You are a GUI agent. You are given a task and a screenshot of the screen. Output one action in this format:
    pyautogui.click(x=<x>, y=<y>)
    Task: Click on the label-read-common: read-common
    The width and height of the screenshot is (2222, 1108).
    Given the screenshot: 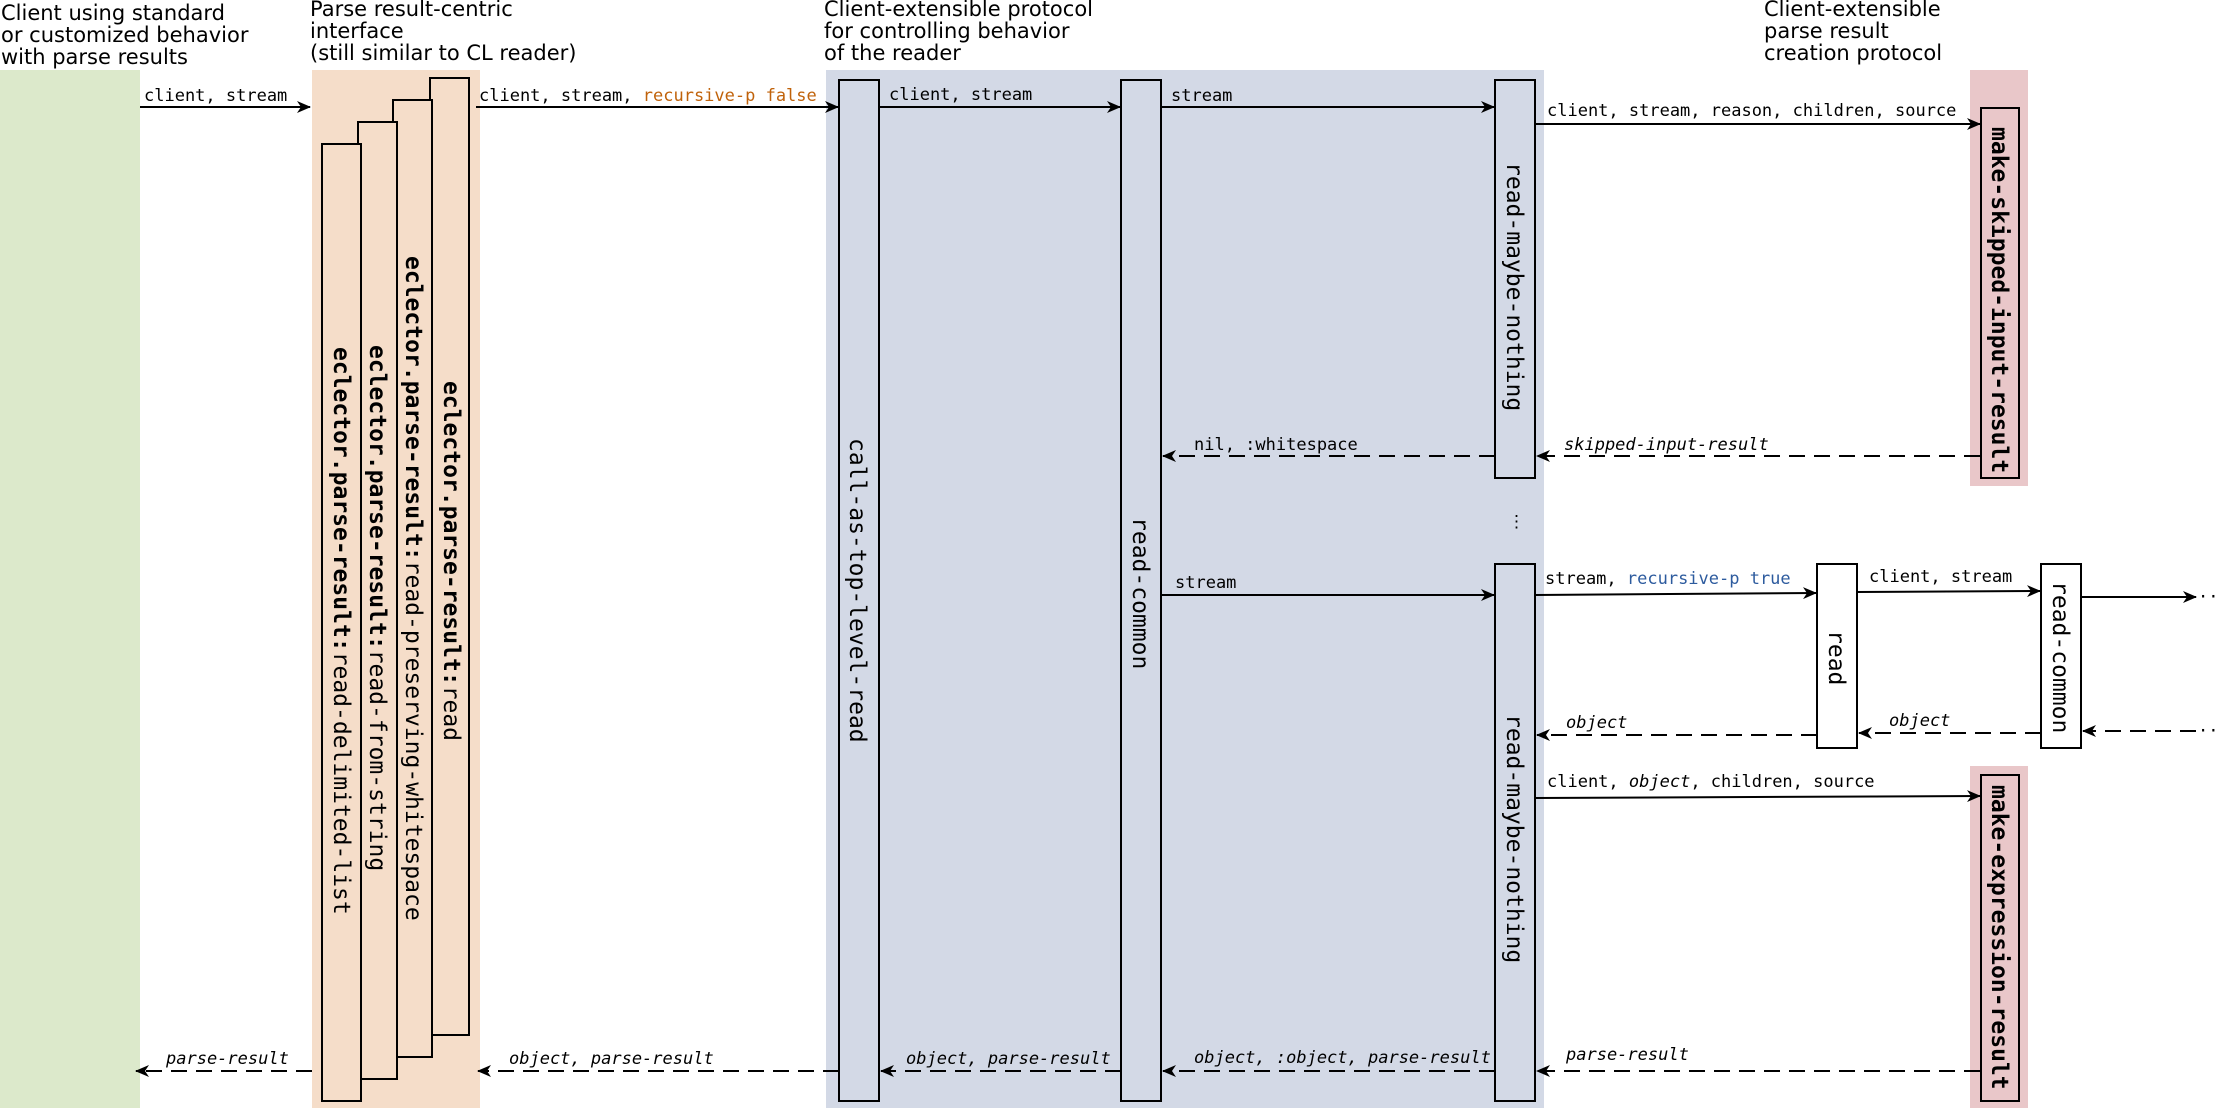 What is the action you would take?
    pyautogui.click(x=1140, y=593)
    